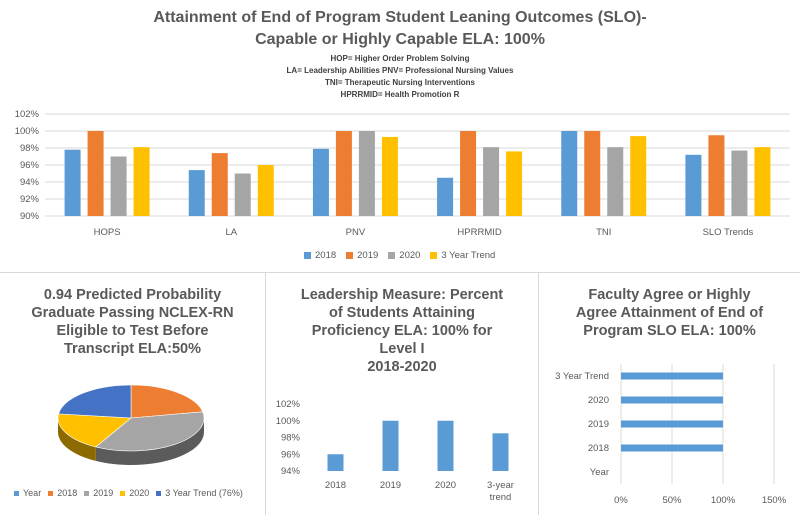  I want to click on main-x-tick-label: HOPS, so click(107, 232).